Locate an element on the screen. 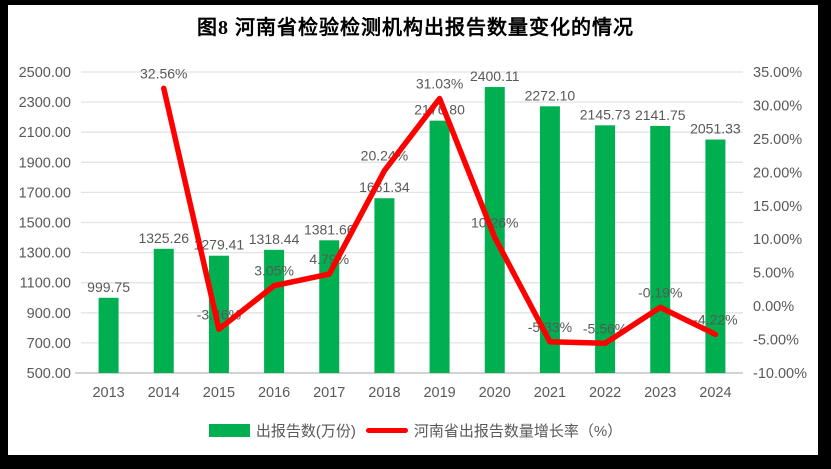 This screenshot has height=469, width=831. growth-value-label: 10.26% is located at coordinates (494, 222).